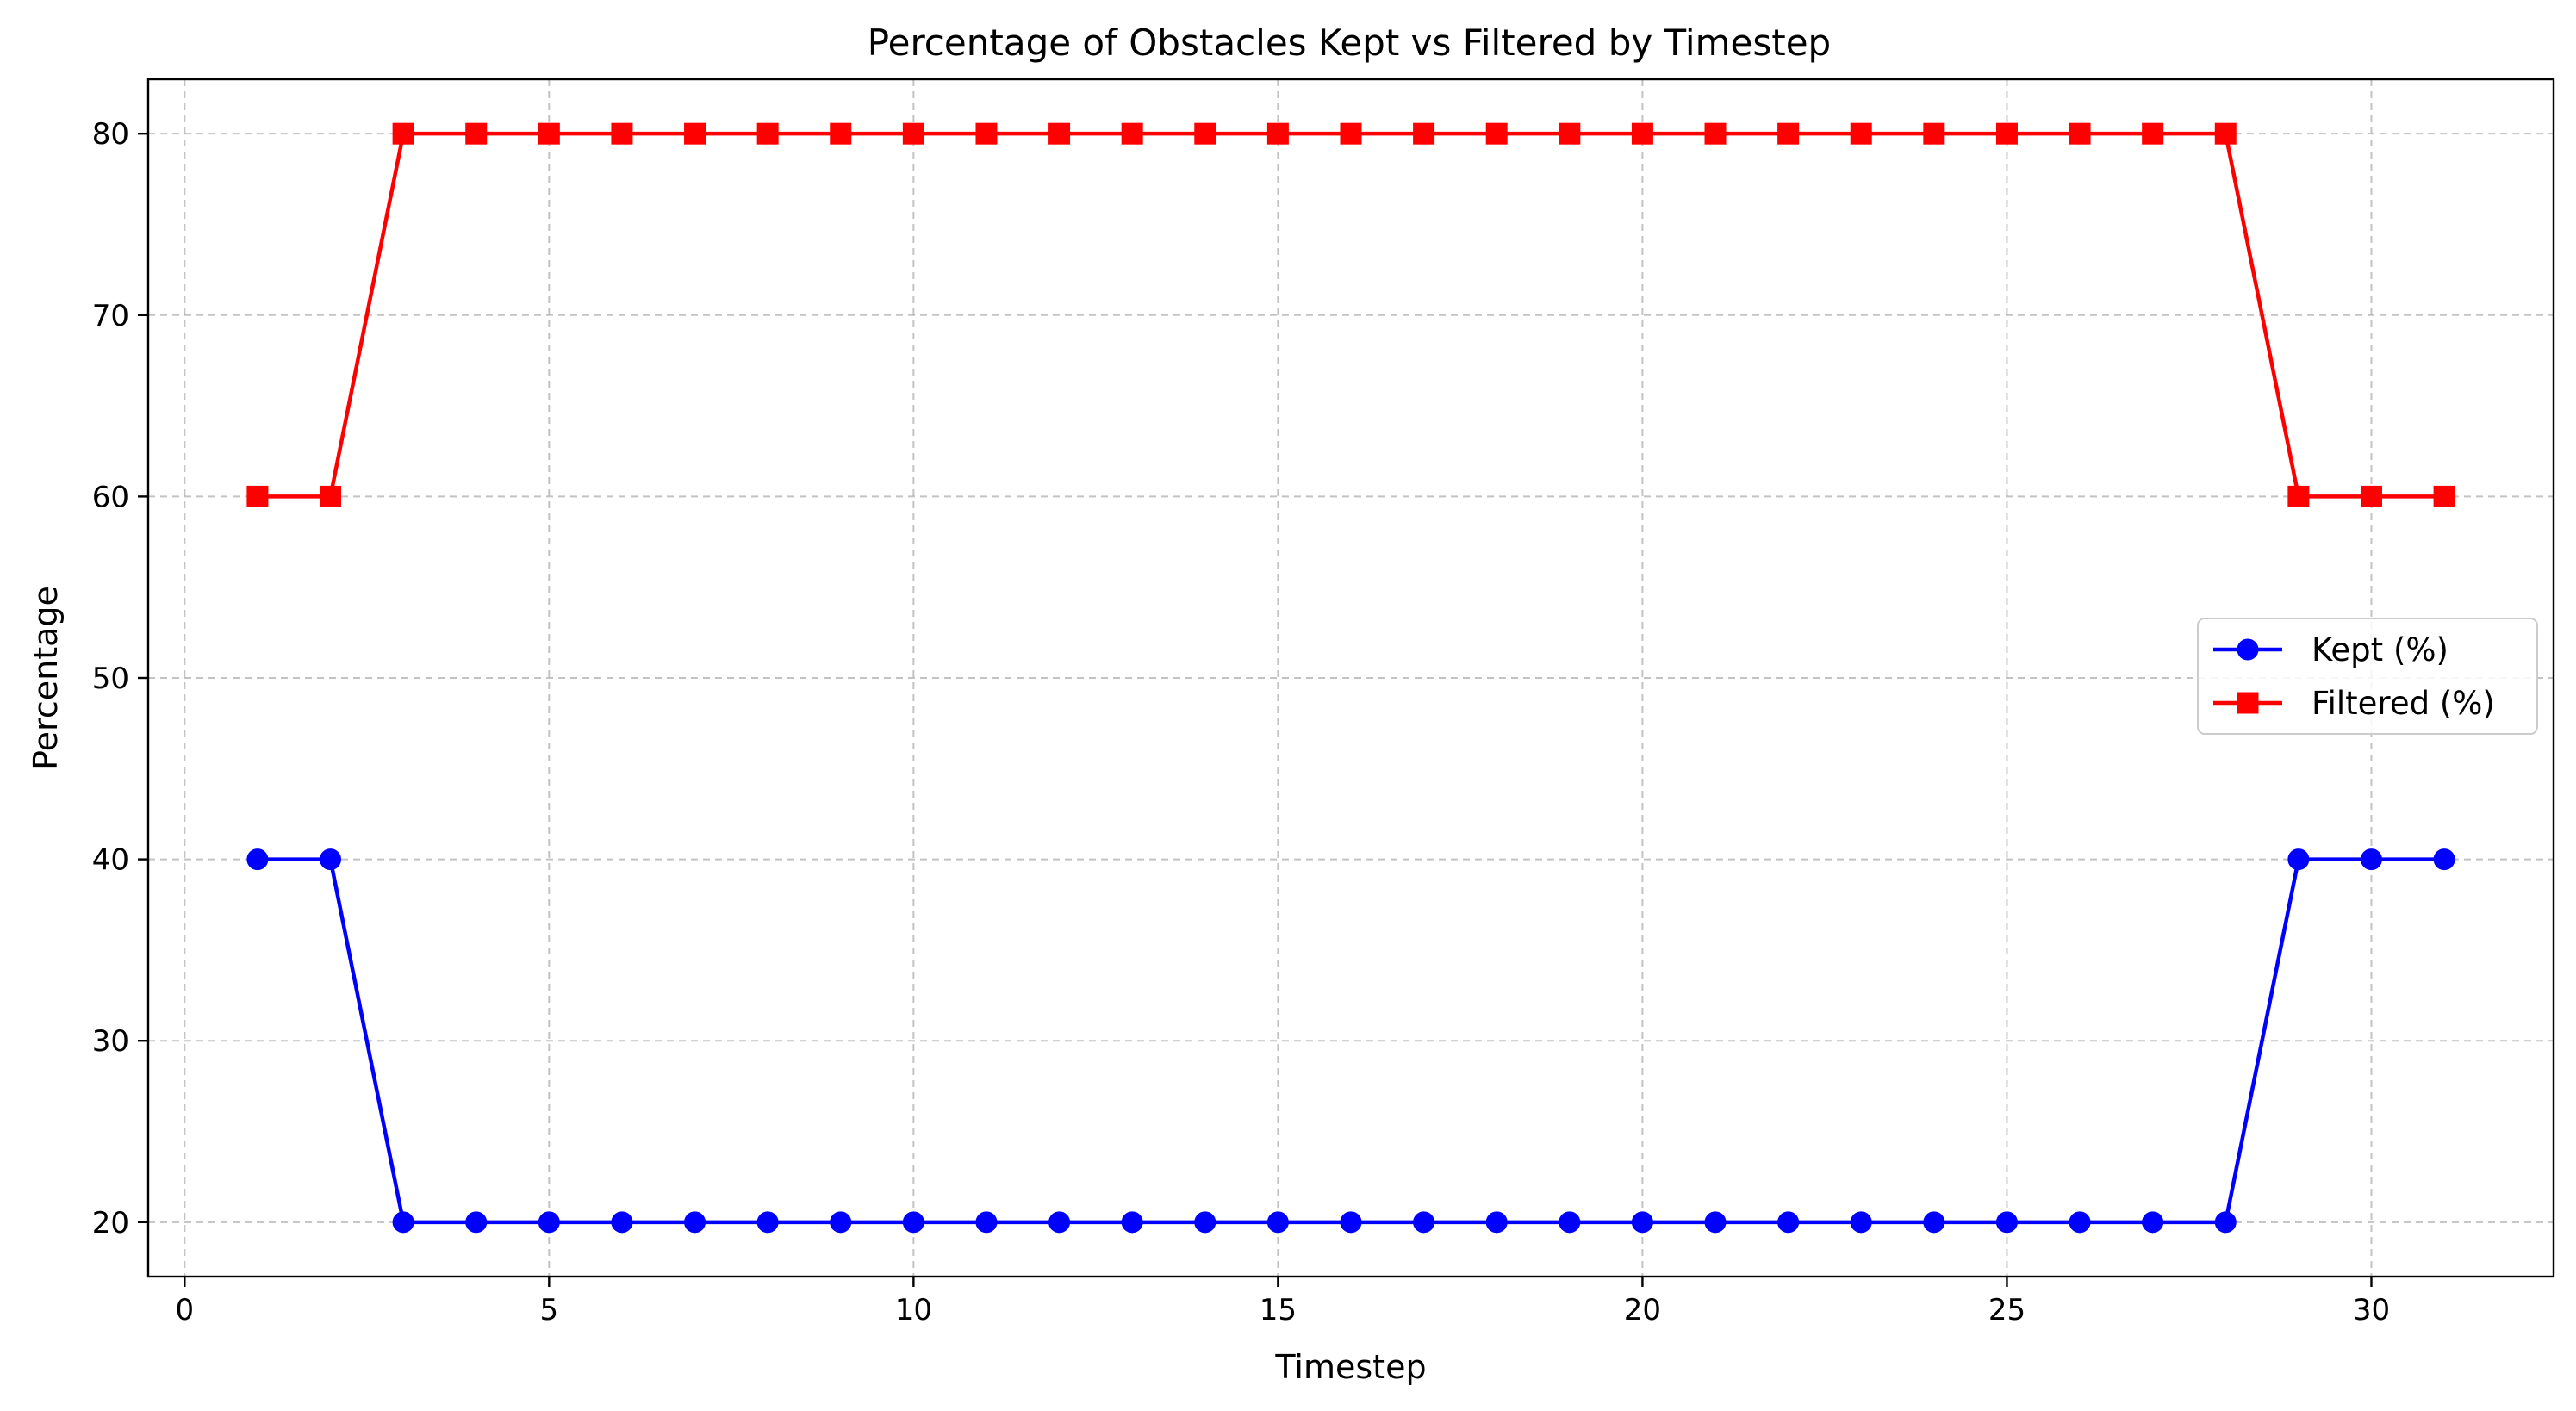 The height and width of the screenshot is (1411, 2576). What do you see at coordinates (111, 497) in the screenshot?
I see `y-tick-label: 60` at bounding box center [111, 497].